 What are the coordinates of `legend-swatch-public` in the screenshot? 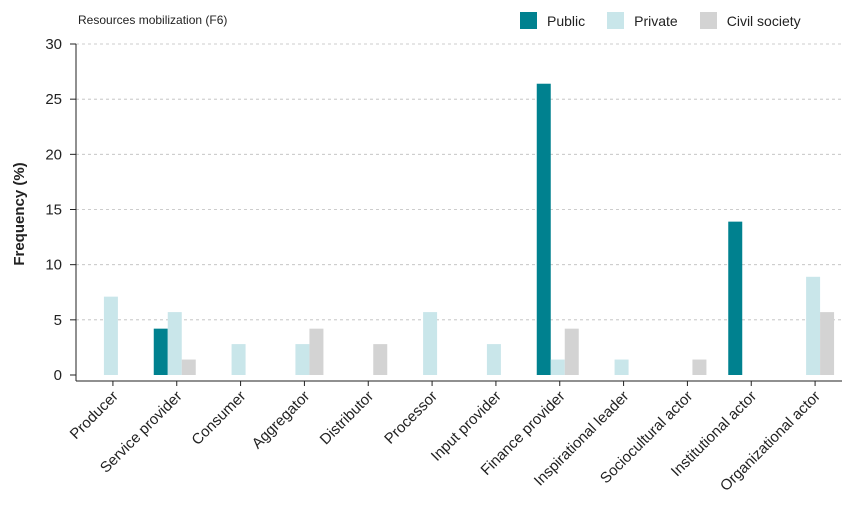 It's located at (528, 20).